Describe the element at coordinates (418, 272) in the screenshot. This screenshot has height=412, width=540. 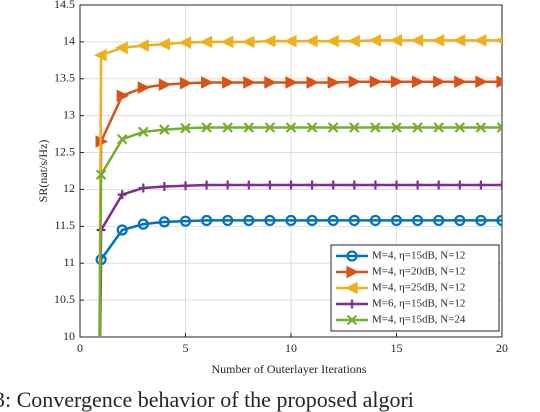
I see `legend-label: M=4, η=20dB, N=12` at that location.